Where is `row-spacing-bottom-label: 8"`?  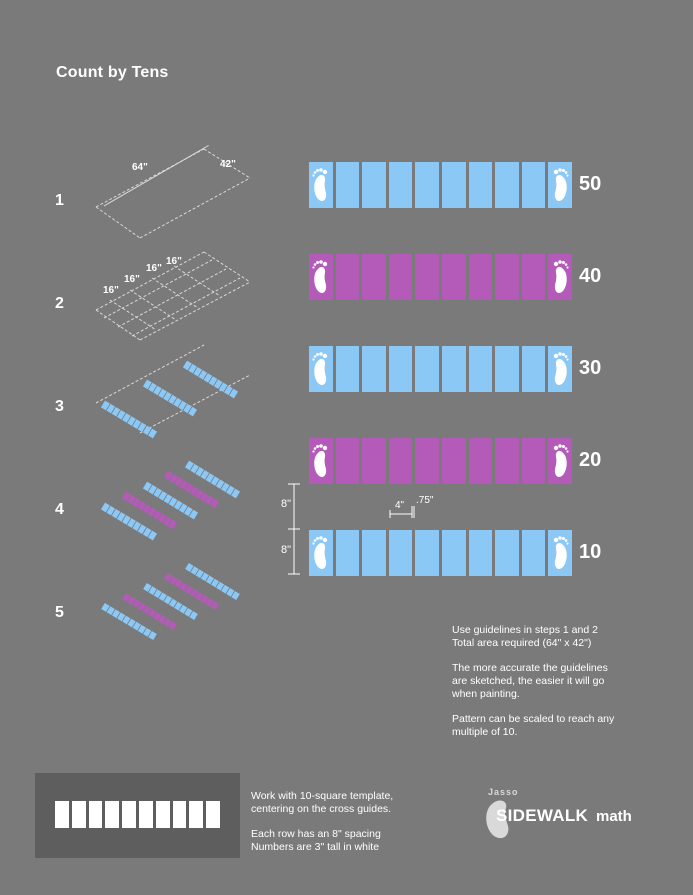
row-spacing-bottom-label: 8" is located at coordinates (286, 550).